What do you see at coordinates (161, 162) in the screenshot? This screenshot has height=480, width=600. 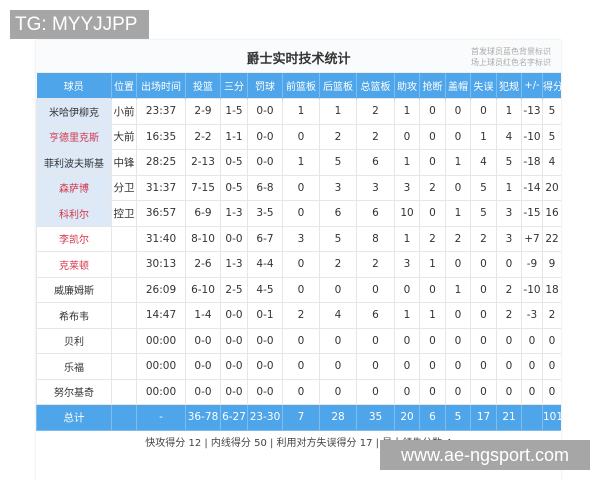 I see `stat-cell: 28:25` at bounding box center [161, 162].